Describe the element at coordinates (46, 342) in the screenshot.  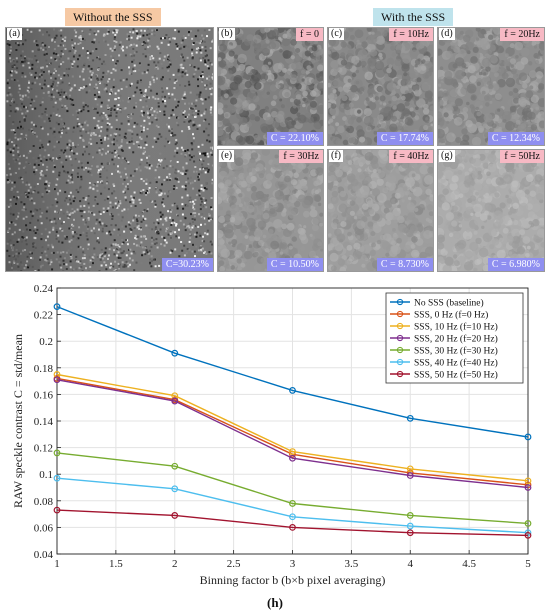
I see `y-tick-label: 0.2` at that location.